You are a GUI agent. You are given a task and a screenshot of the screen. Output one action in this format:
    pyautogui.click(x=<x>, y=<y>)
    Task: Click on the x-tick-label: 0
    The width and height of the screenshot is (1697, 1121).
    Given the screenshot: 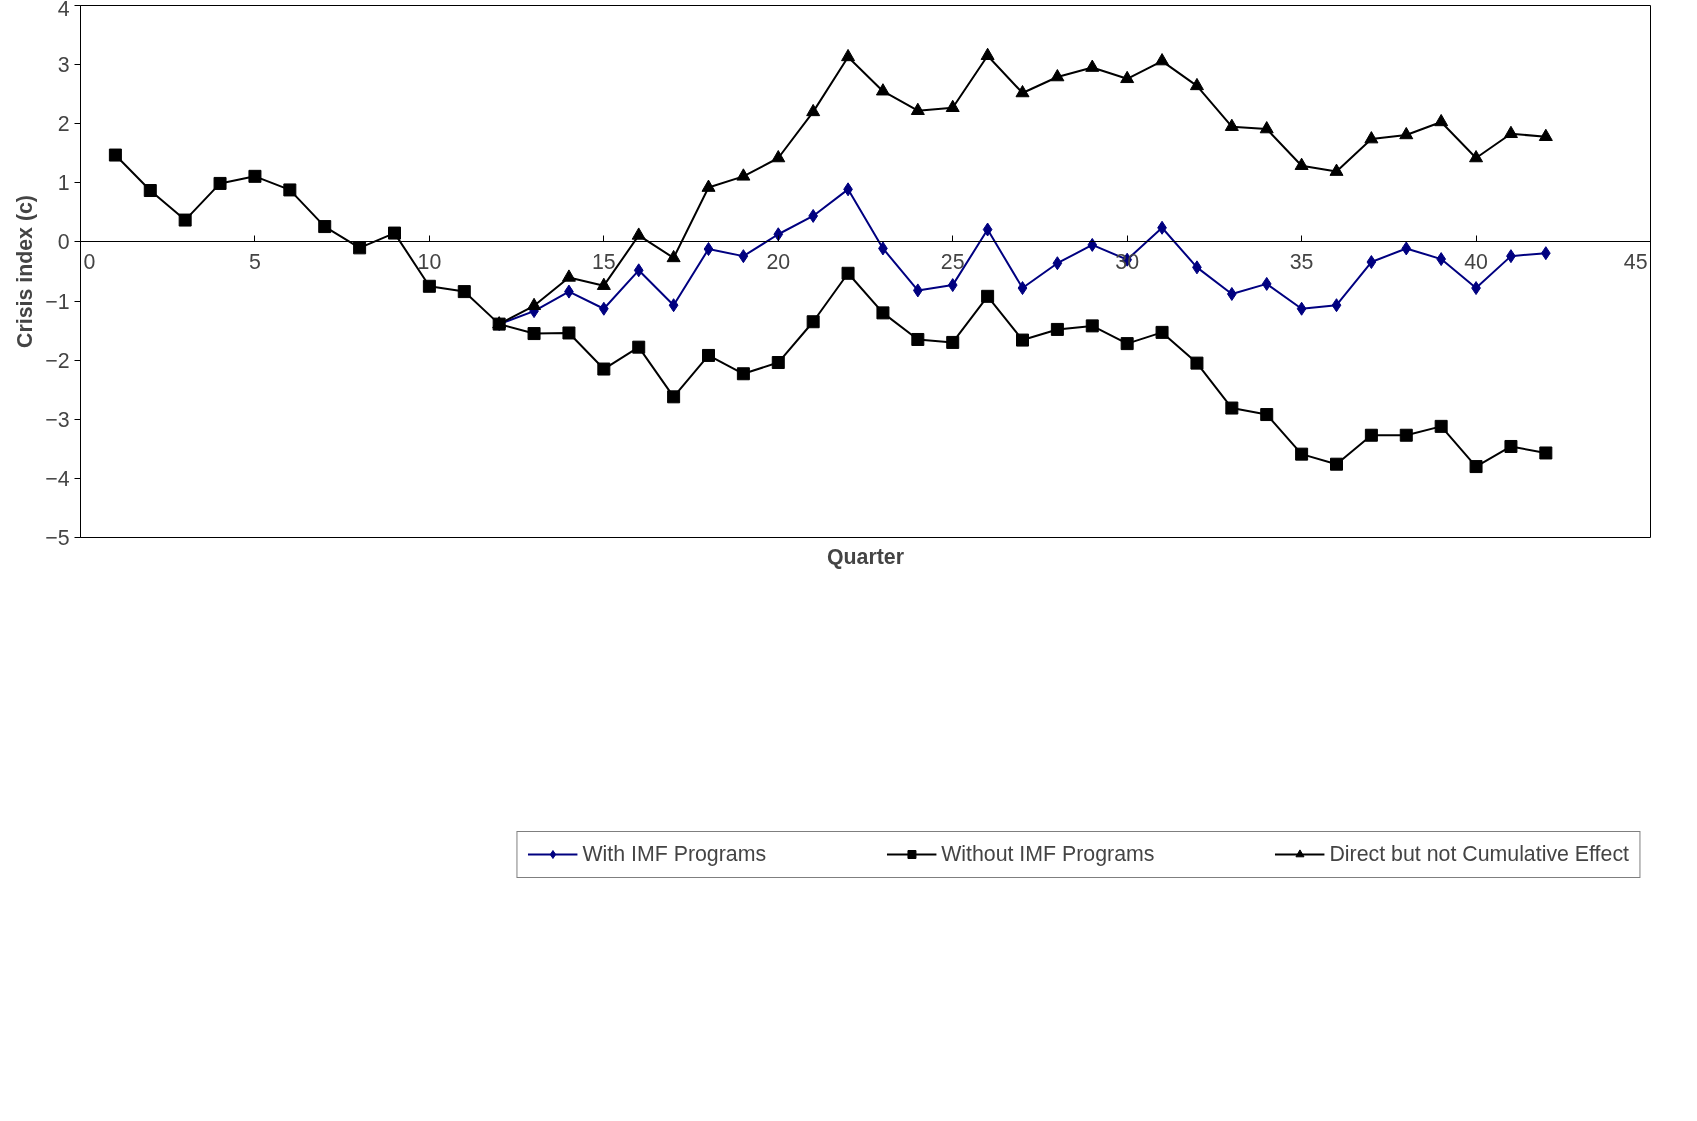 What is the action you would take?
    pyautogui.click(x=89, y=261)
    